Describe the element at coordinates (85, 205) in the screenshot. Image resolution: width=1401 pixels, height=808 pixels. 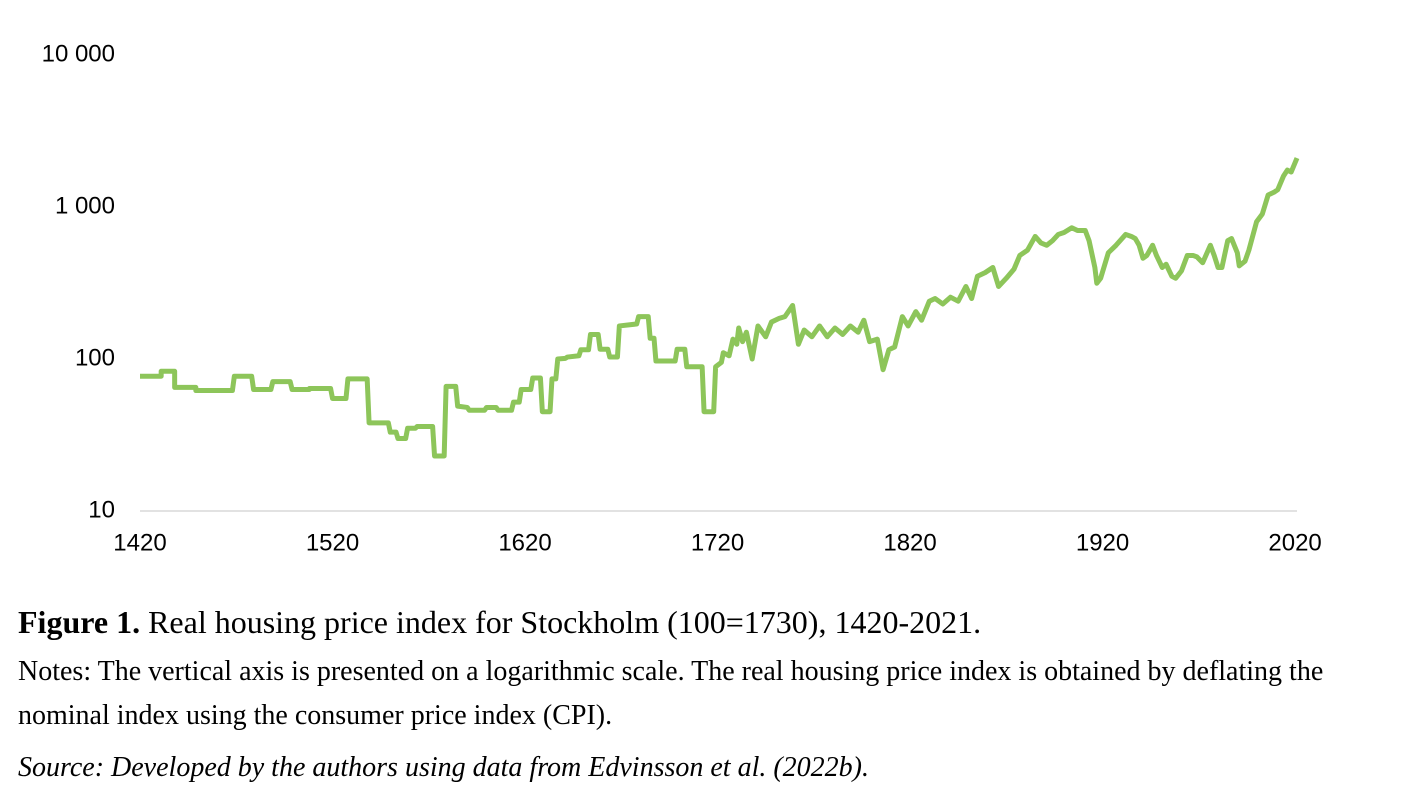
I see `y-tick-label: 1 000` at that location.